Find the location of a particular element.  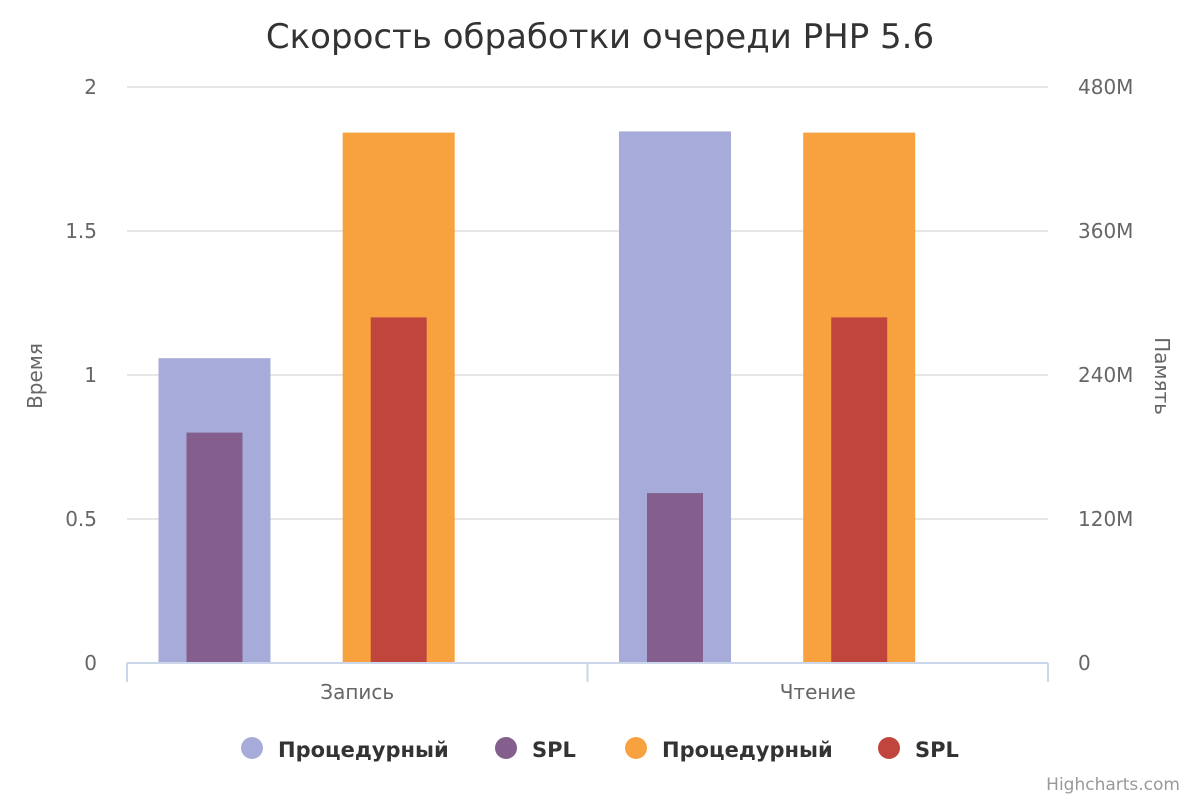

left-y-tick-label: 1 is located at coordinates (90, 375).